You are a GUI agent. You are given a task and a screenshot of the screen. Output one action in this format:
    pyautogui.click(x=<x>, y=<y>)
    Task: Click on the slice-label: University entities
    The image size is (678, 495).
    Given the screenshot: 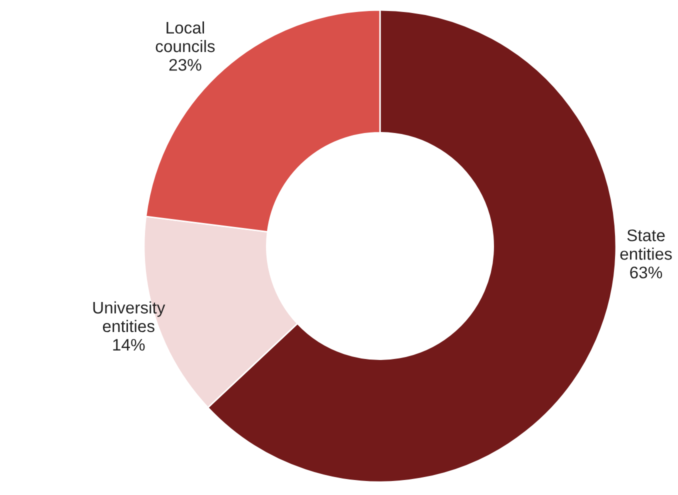 What is the action you would take?
    pyautogui.click(x=129, y=316)
    